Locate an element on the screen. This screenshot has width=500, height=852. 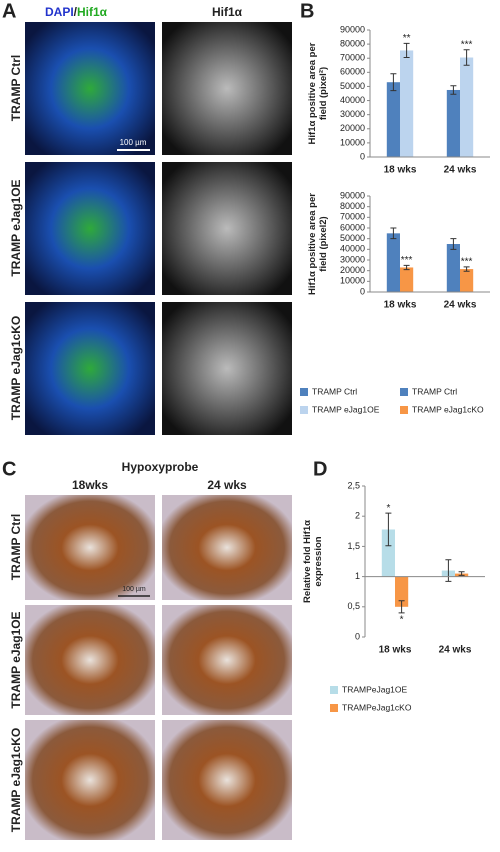
y-tick-label: 1 is located at coordinates (357, 576).